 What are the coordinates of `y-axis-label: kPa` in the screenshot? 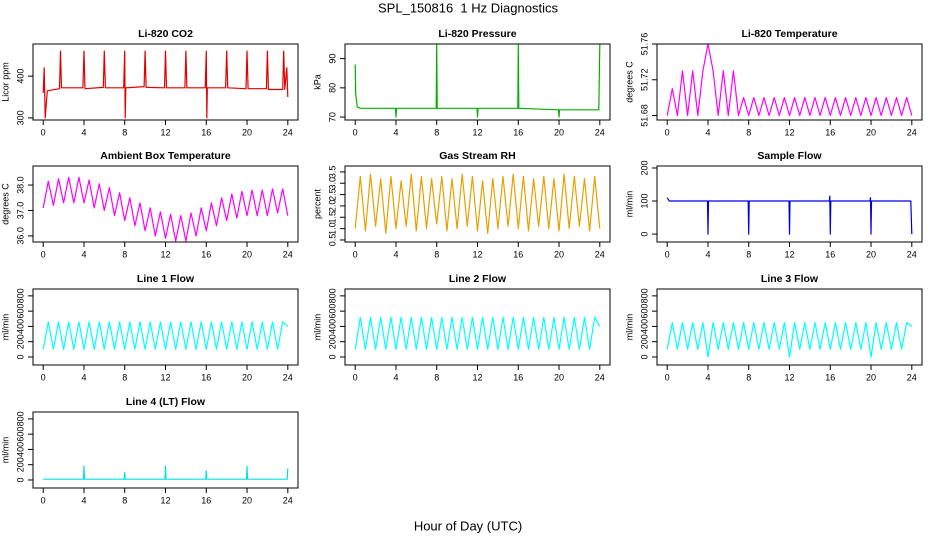 It's located at (317, 82).